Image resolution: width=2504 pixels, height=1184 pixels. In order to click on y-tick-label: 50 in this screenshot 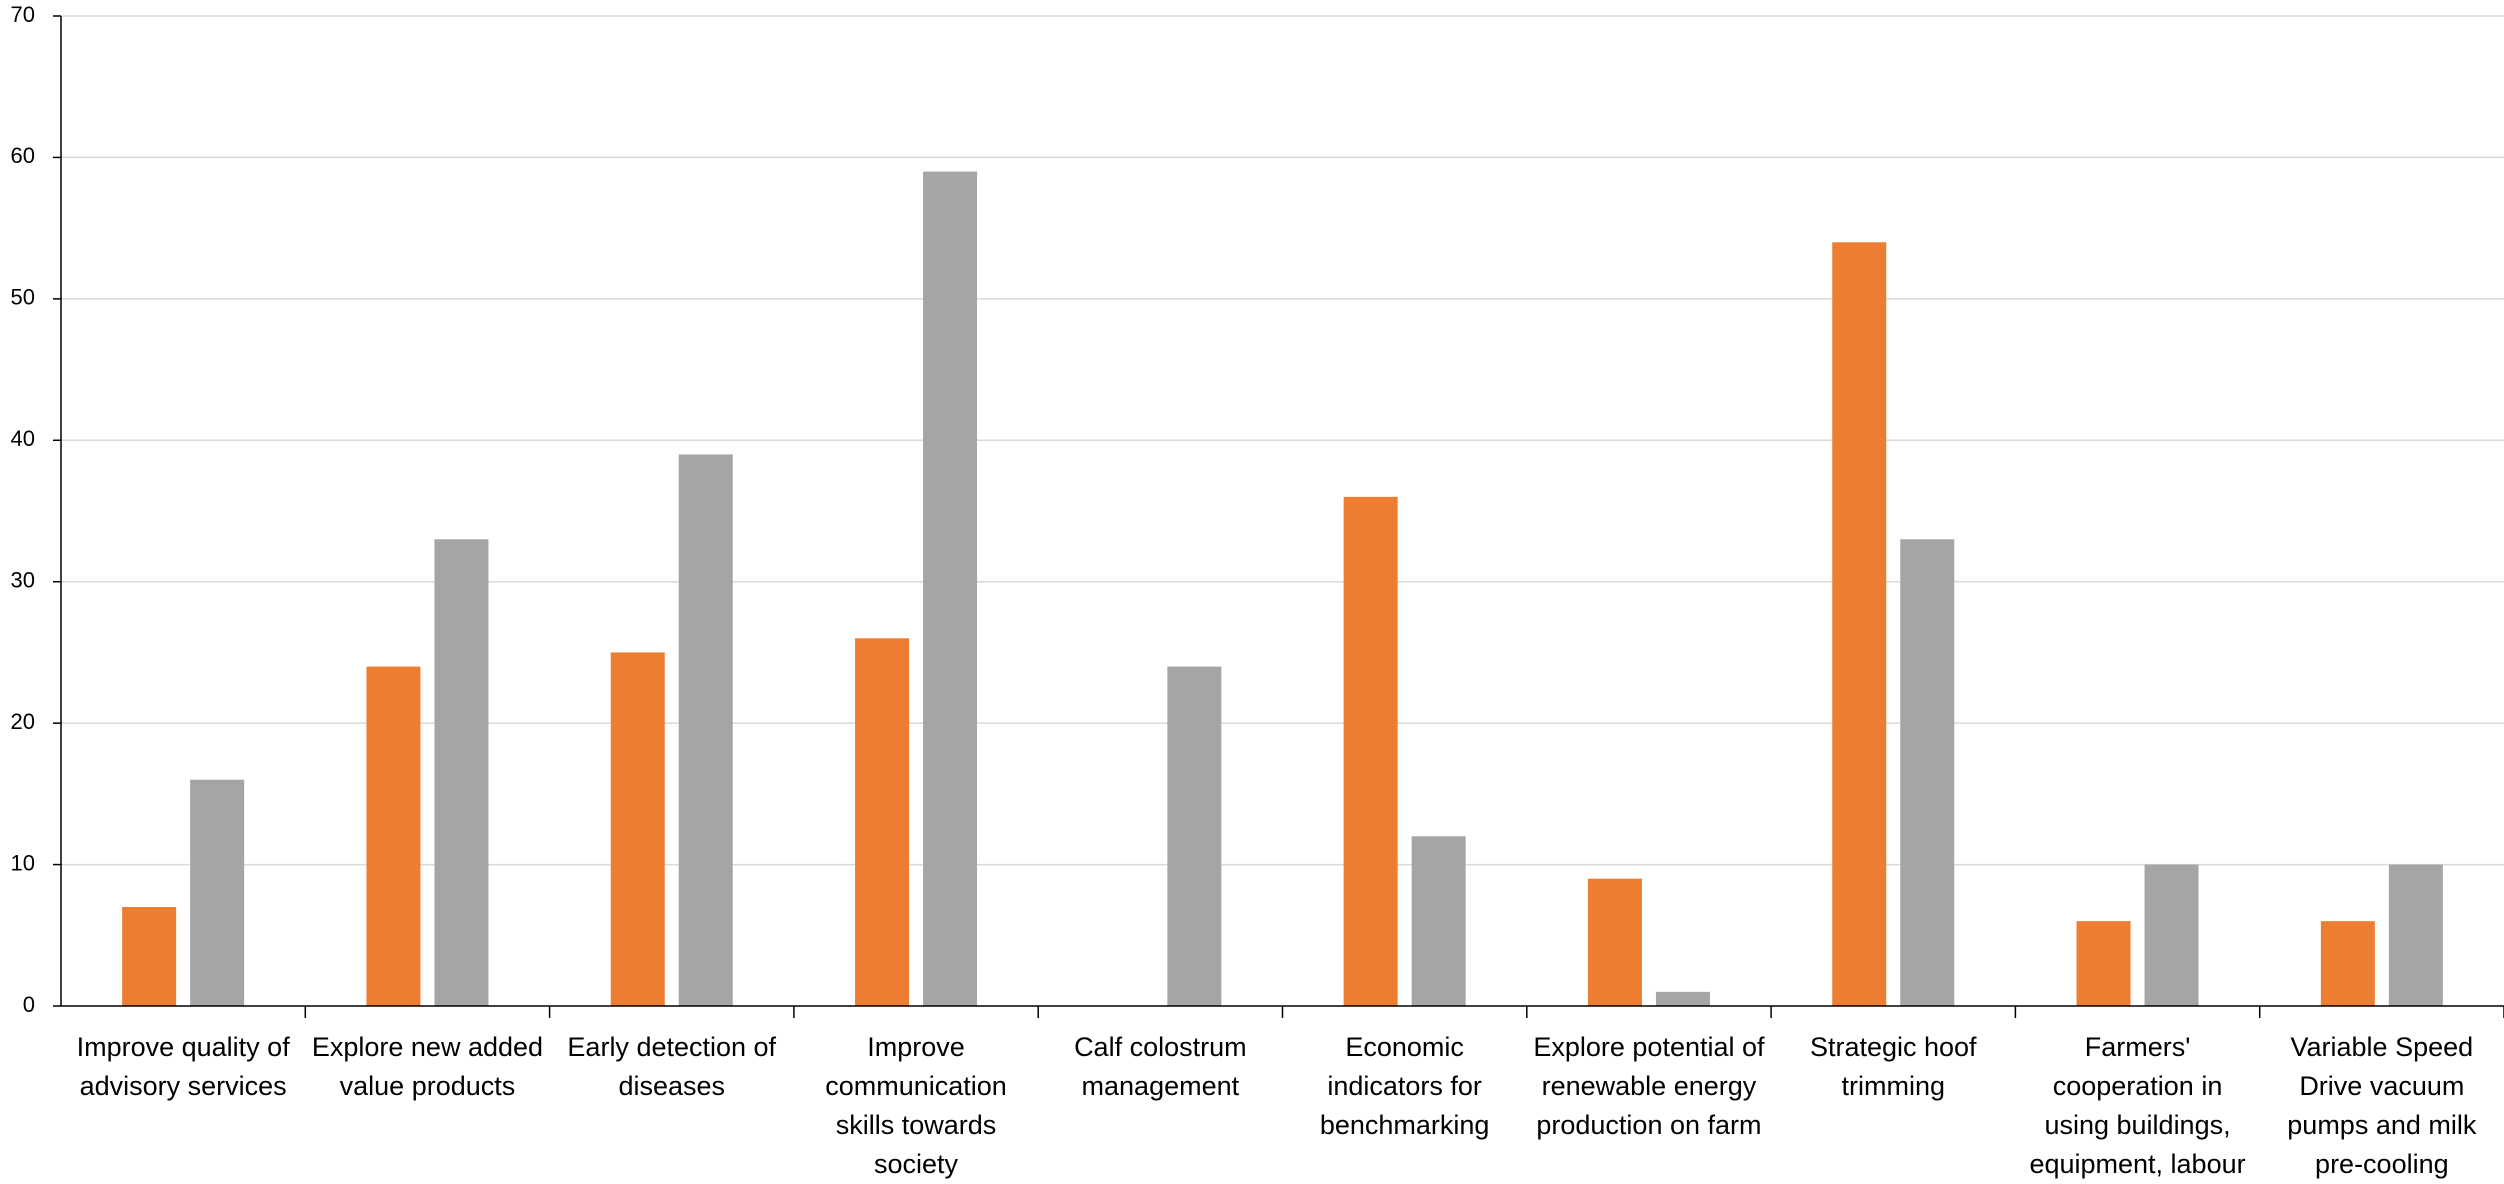, I will do `click(23, 297)`.